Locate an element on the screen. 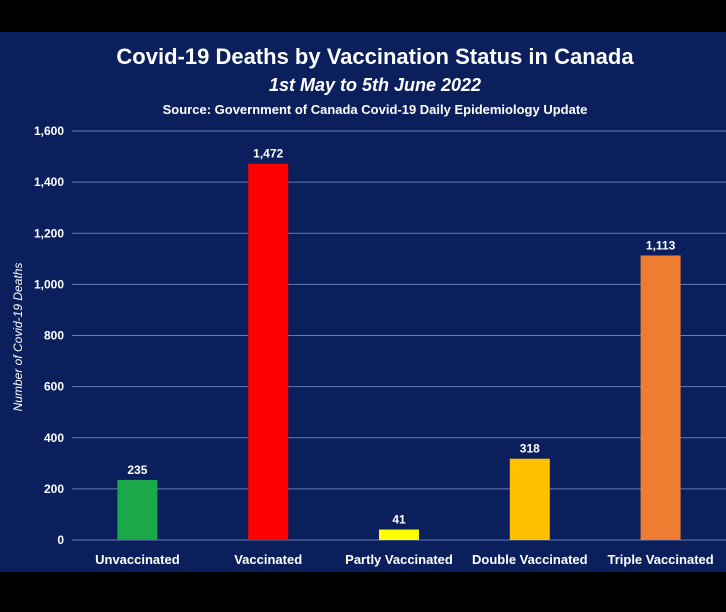 This screenshot has width=726, height=612. y-axis-label: Number of Covid-19 Deaths is located at coordinates (18, 337).